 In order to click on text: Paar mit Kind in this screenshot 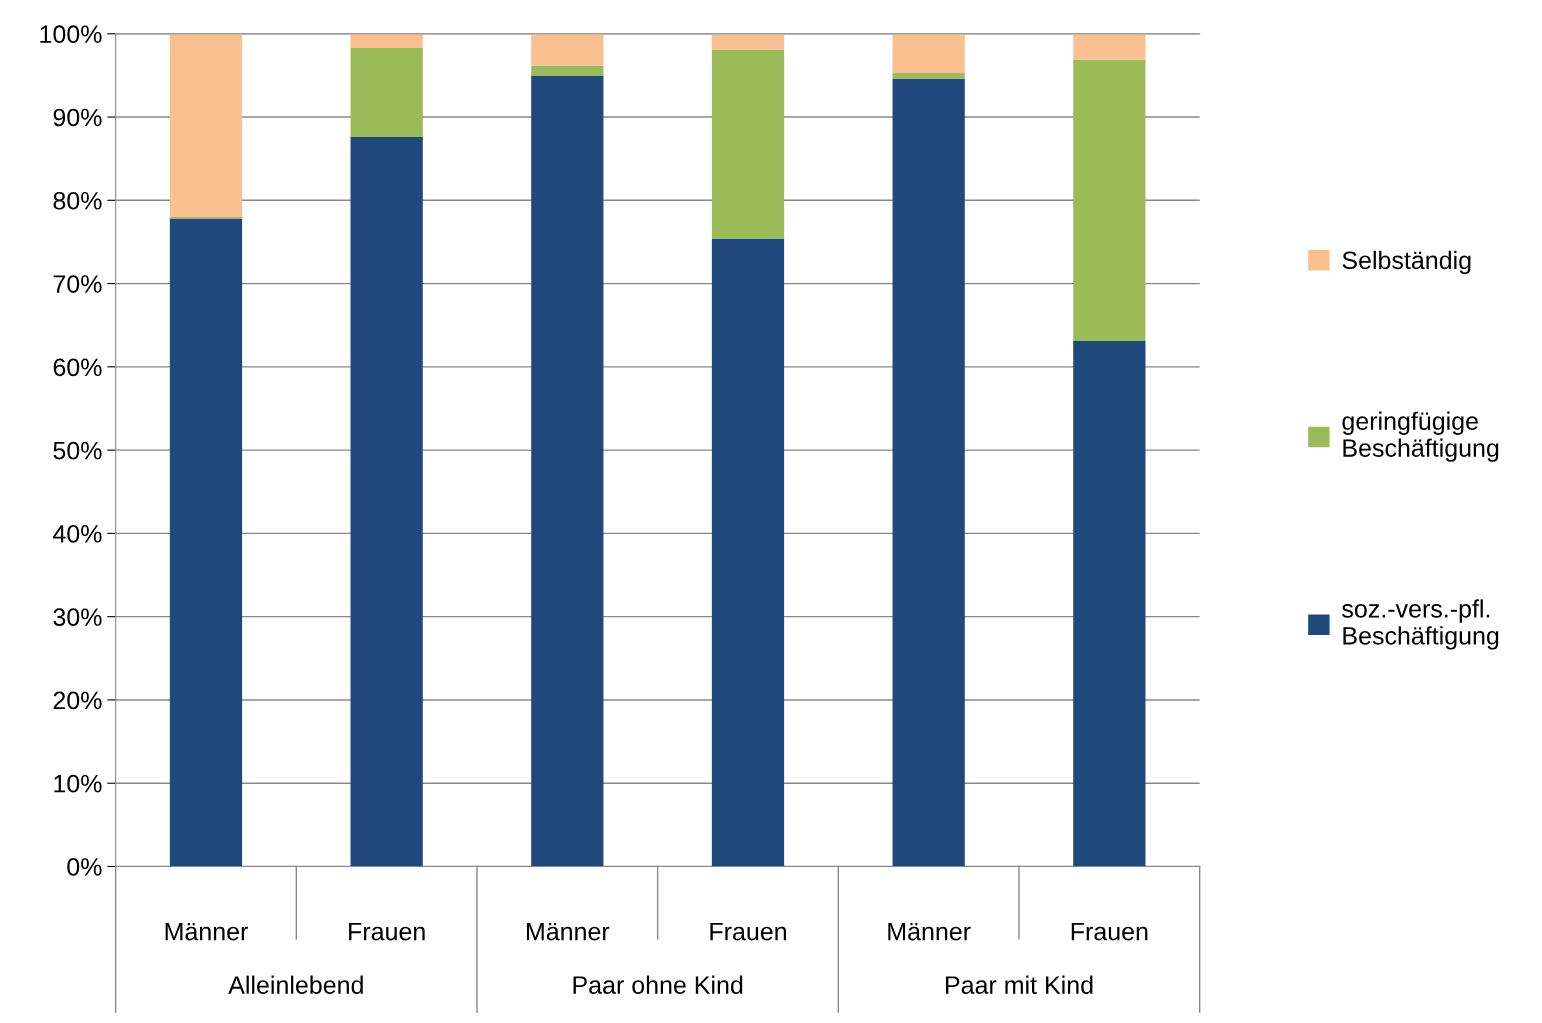, I will do `click(1019, 984)`.